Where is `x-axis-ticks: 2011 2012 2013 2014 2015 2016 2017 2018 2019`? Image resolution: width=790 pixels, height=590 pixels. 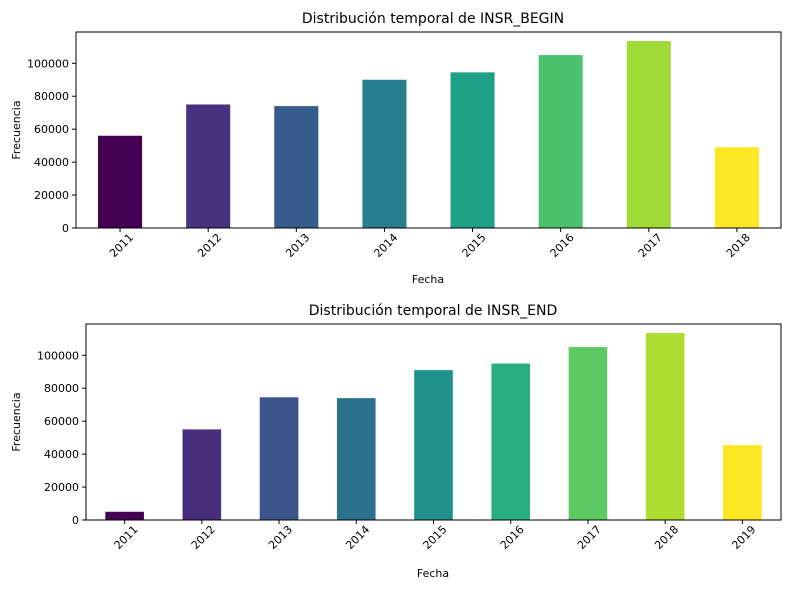 x-axis-ticks: 2011 2012 2013 2014 2015 2016 2017 2018 2019 is located at coordinates (435, 536).